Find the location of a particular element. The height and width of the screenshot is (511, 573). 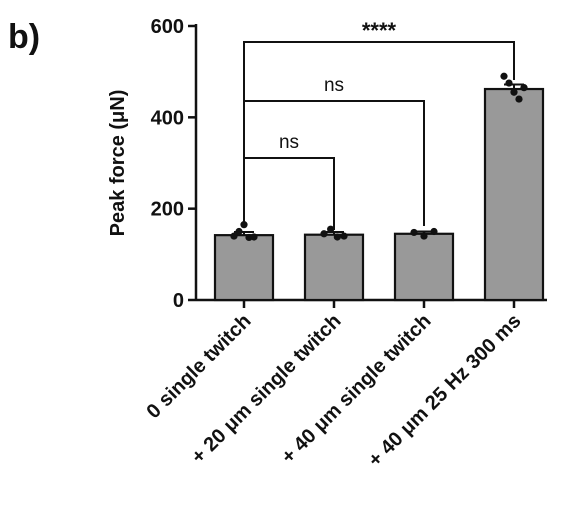

significance-label: **** is located at coordinates (379, 30).